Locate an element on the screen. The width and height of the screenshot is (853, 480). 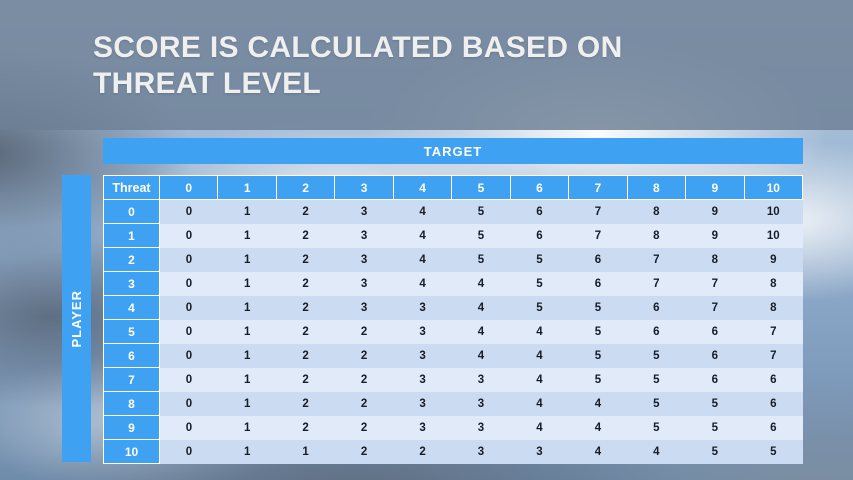
row-label-cell: 1 is located at coordinates (131, 235).